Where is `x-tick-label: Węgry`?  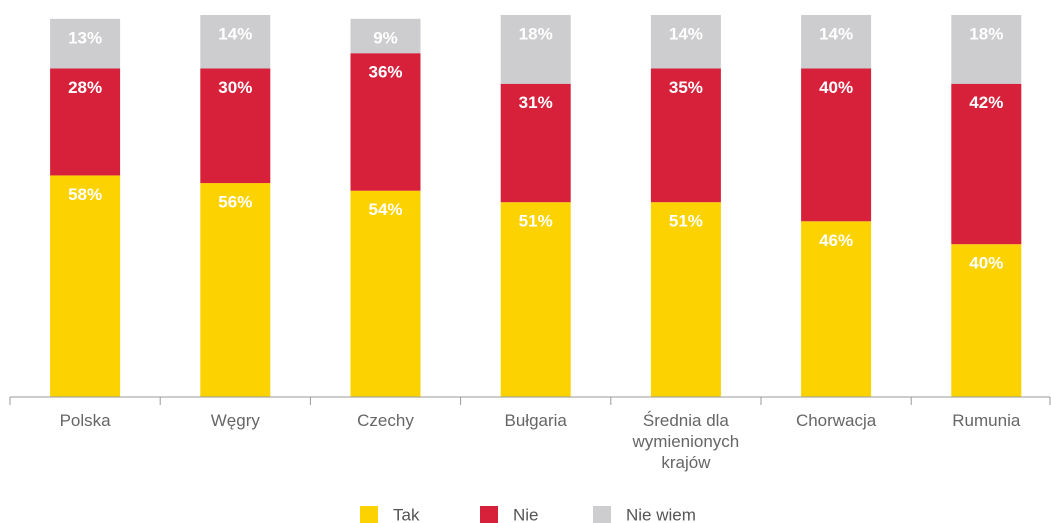
x-tick-label: Węgry is located at coordinates (235, 420).